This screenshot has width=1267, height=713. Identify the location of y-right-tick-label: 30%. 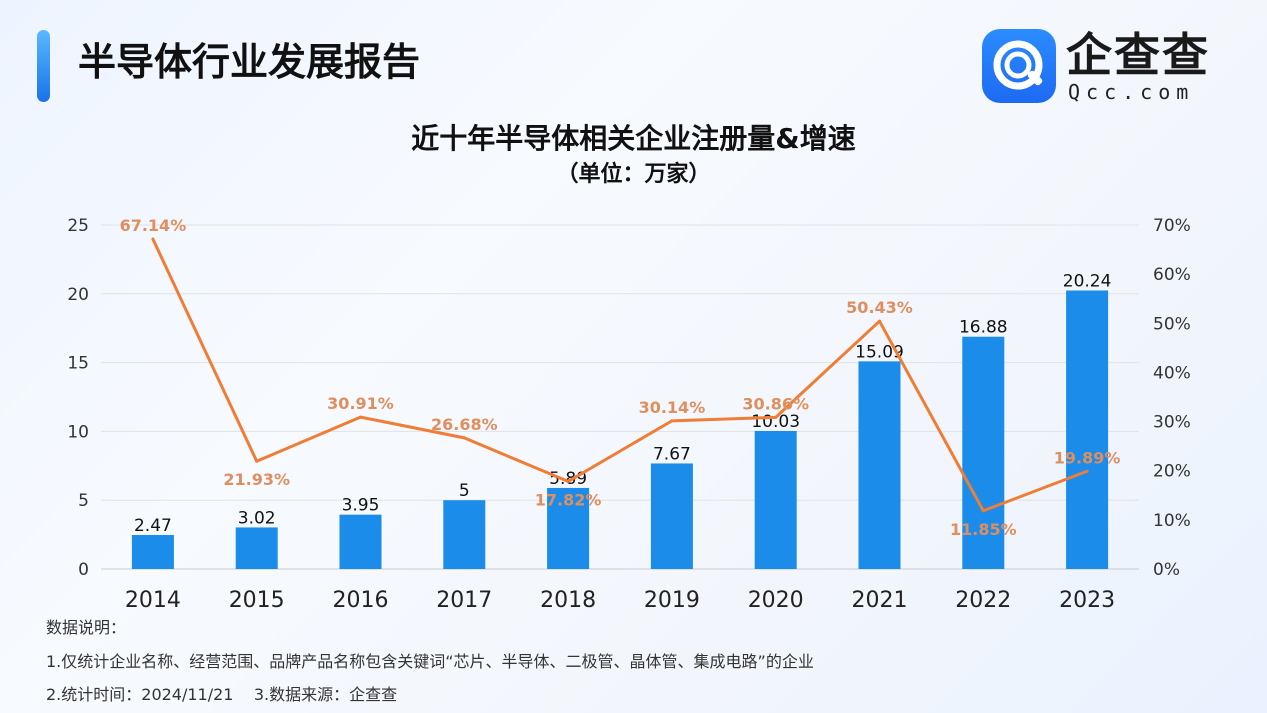
(1172, 423).